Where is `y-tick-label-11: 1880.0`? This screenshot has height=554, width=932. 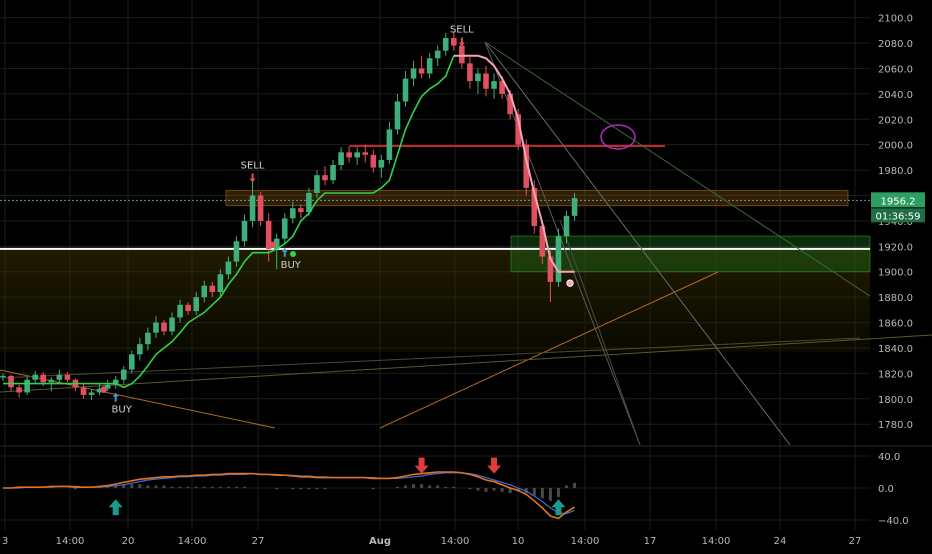 y-tick-label-11: 1880.0 is located at coordinates (895, 298).